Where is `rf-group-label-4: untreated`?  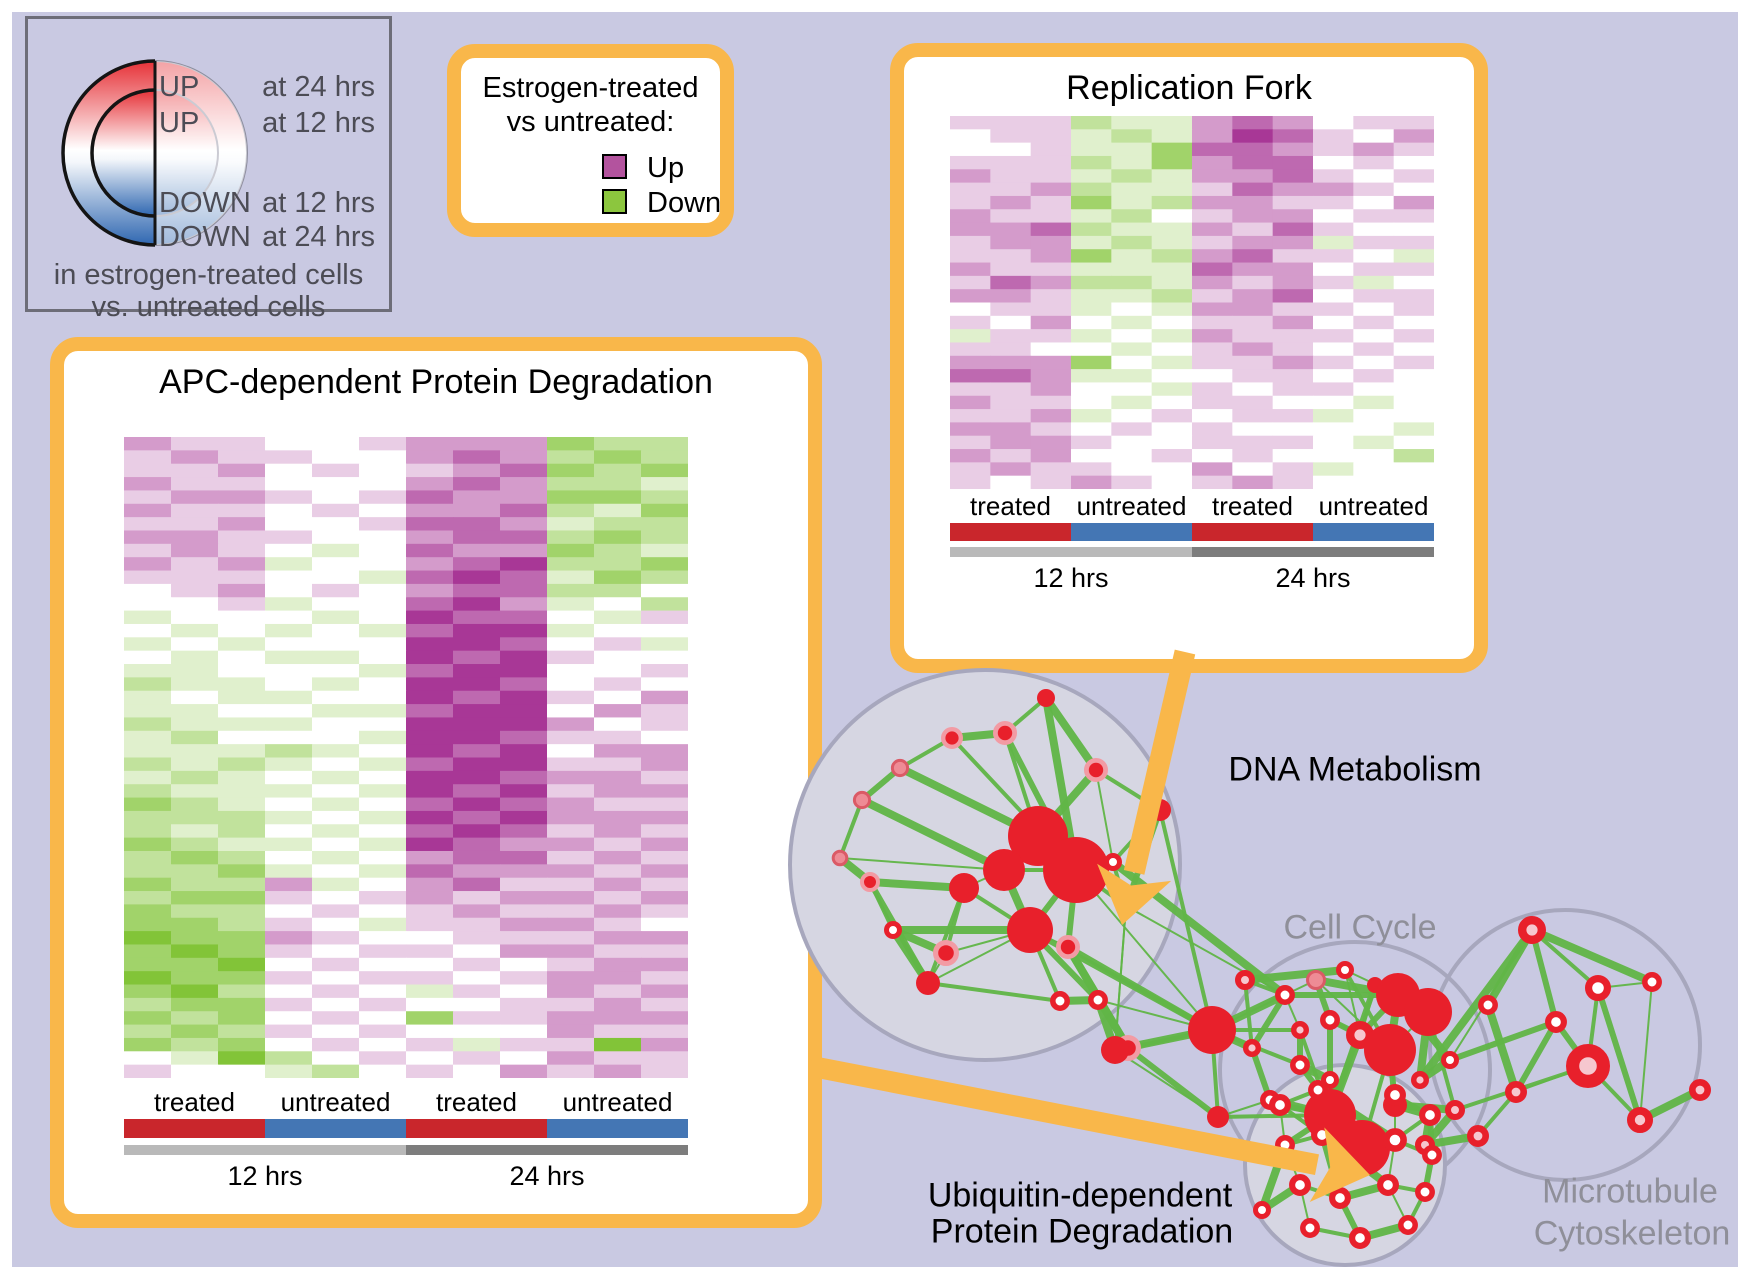
rf-group-label-4: untreated is located at coordinates (1373, 506).